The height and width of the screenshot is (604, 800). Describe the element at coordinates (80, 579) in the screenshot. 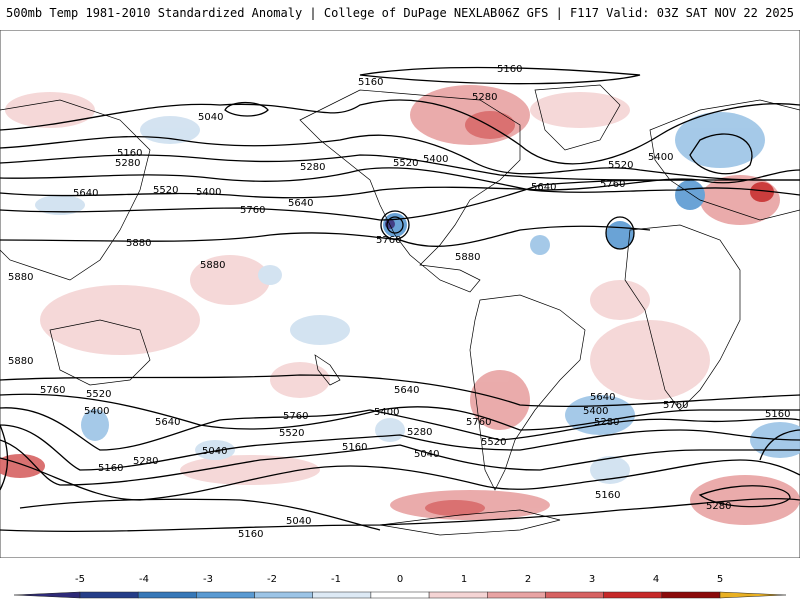

I see `colorbar-tick-label: -5` at that location.